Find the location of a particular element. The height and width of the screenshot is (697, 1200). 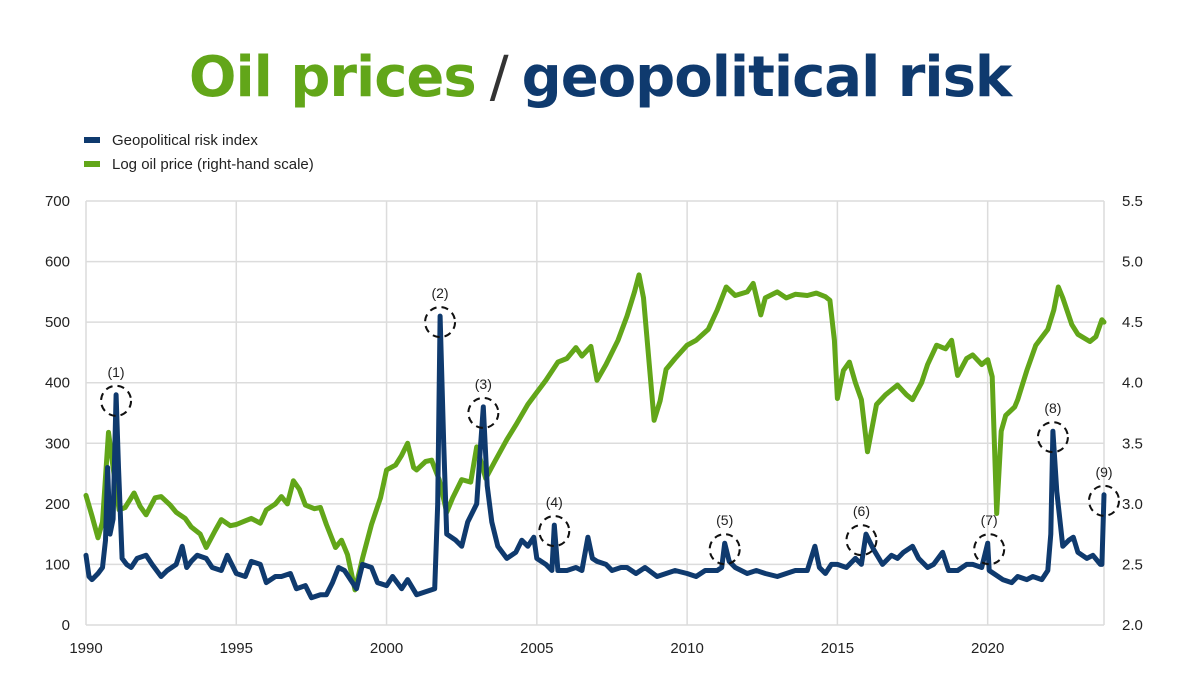

annotation-marker: (5) is located at coordinates (724, 539).